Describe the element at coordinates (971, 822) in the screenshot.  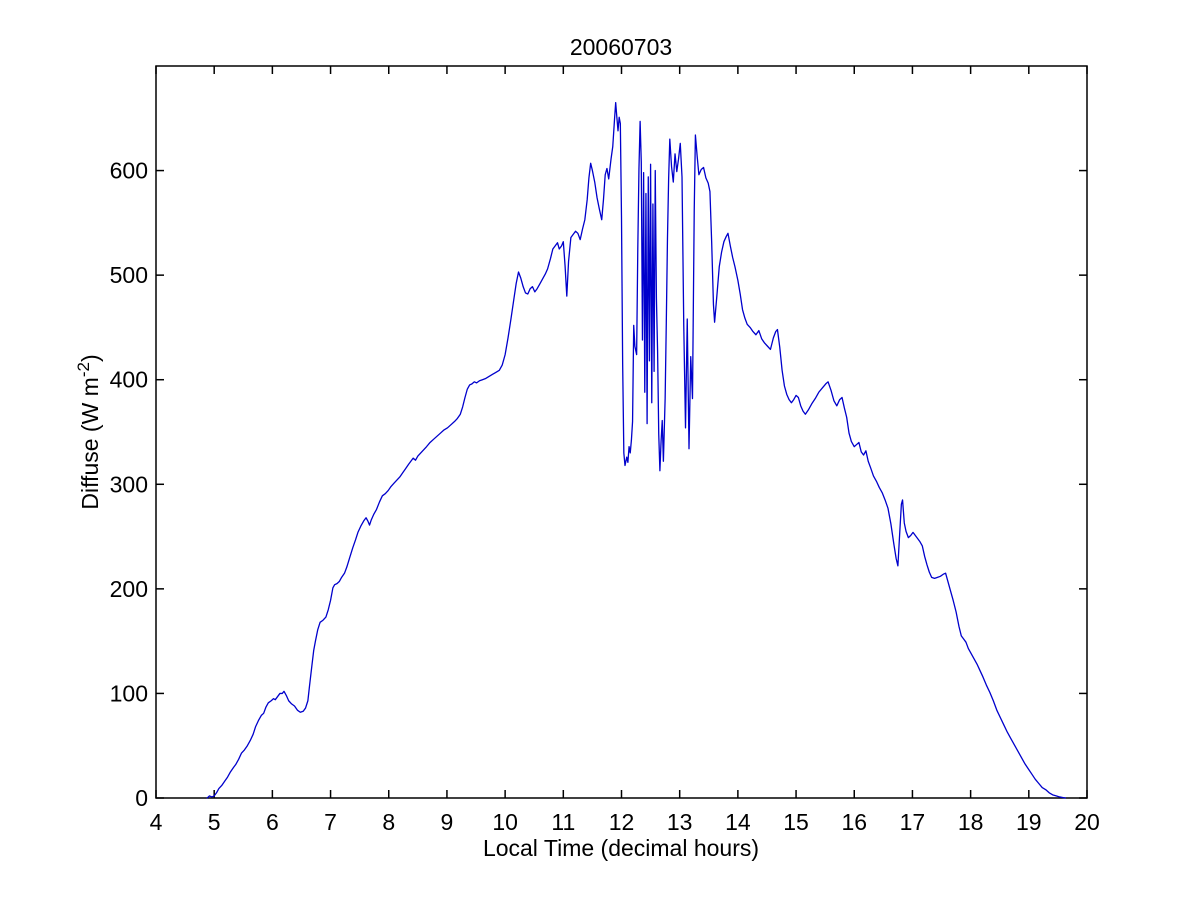
I see `x-tick-label: 18` at that location.